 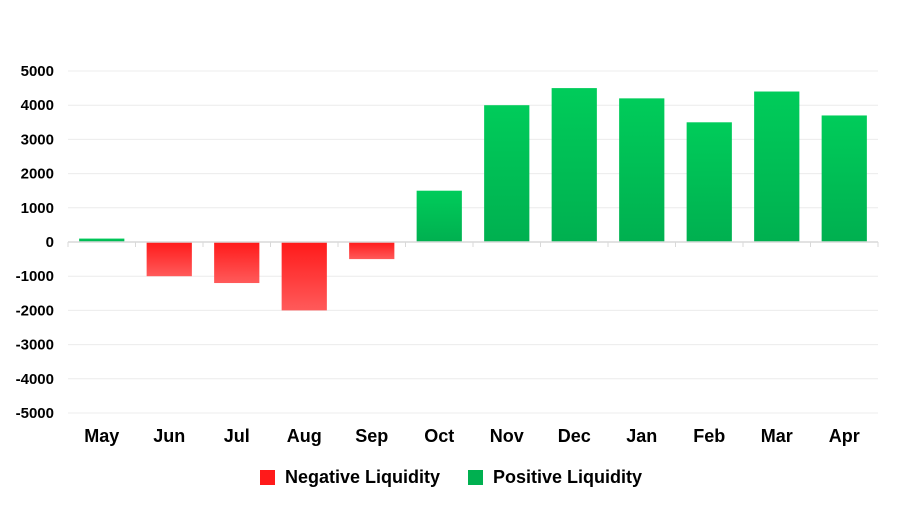 I want to click on legend-label-positive: Positive Liquidity, so click(x=568, y=476).